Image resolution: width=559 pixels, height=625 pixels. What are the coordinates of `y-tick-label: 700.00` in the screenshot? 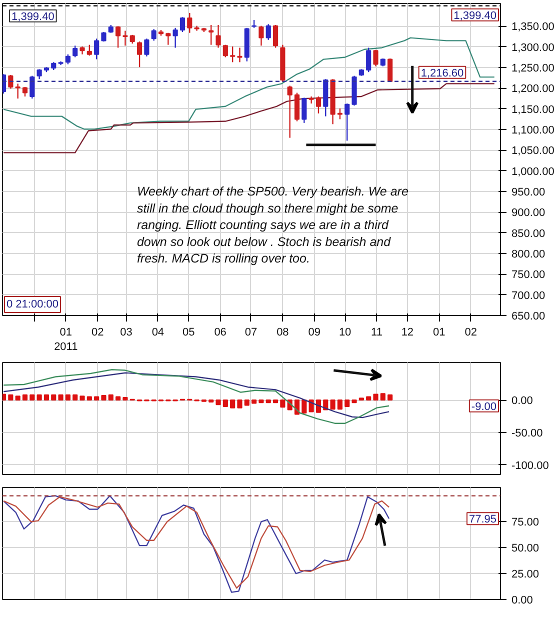 It's located at (529, 296).